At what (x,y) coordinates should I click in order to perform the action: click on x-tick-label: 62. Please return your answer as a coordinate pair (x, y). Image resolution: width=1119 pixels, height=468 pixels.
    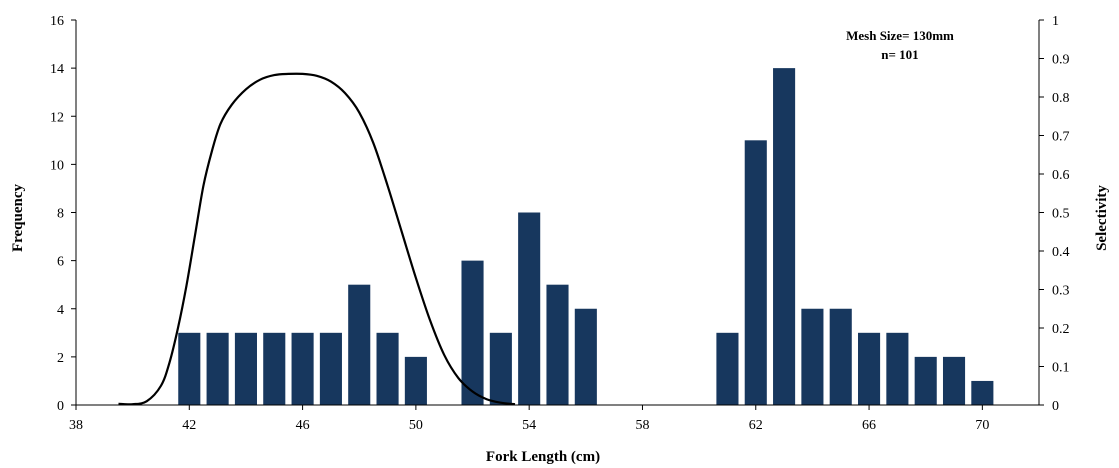
    Looking at the image, I should click on (756, 425).